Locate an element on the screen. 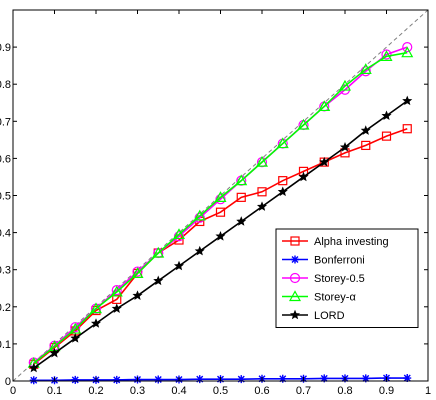 The height and width of the screenshot is (400, 436). legend-entry: Alpha investing is located at coordinates (335, 242).